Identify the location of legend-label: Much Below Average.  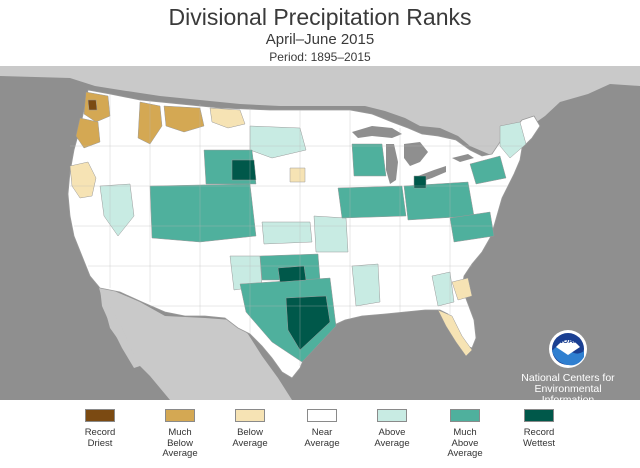
(180, 443).